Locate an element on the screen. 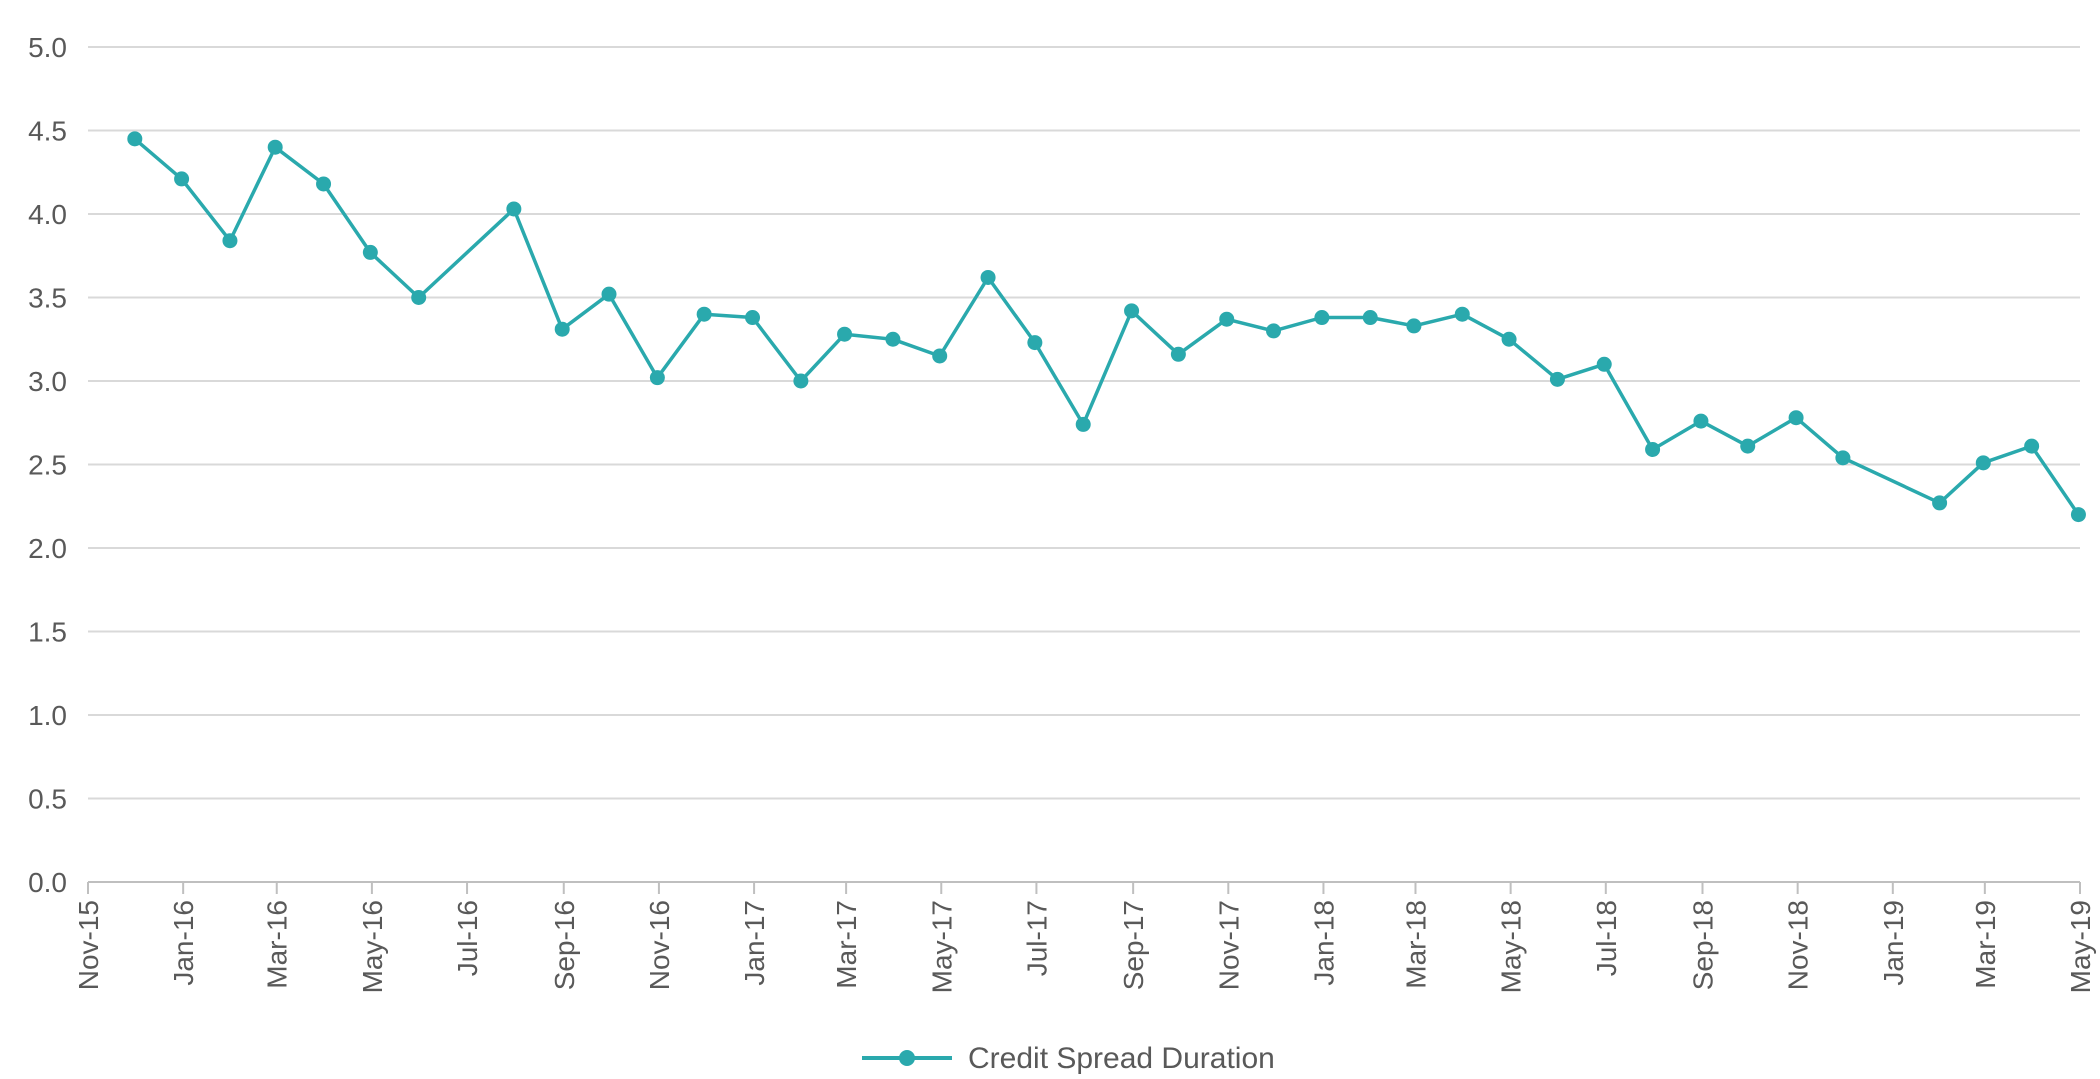 The width and height of the screenshot is (2100, 1079). x-tick-label: Nov-16 is located at coordinates (659, 945).